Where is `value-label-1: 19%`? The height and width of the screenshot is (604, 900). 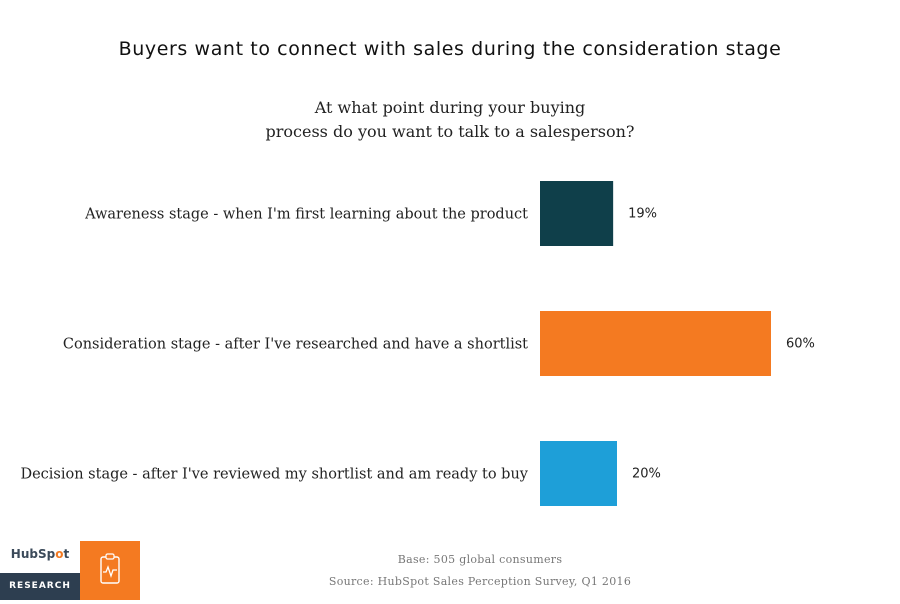 value-label-1: 19% is located at coordinates (642, 214).